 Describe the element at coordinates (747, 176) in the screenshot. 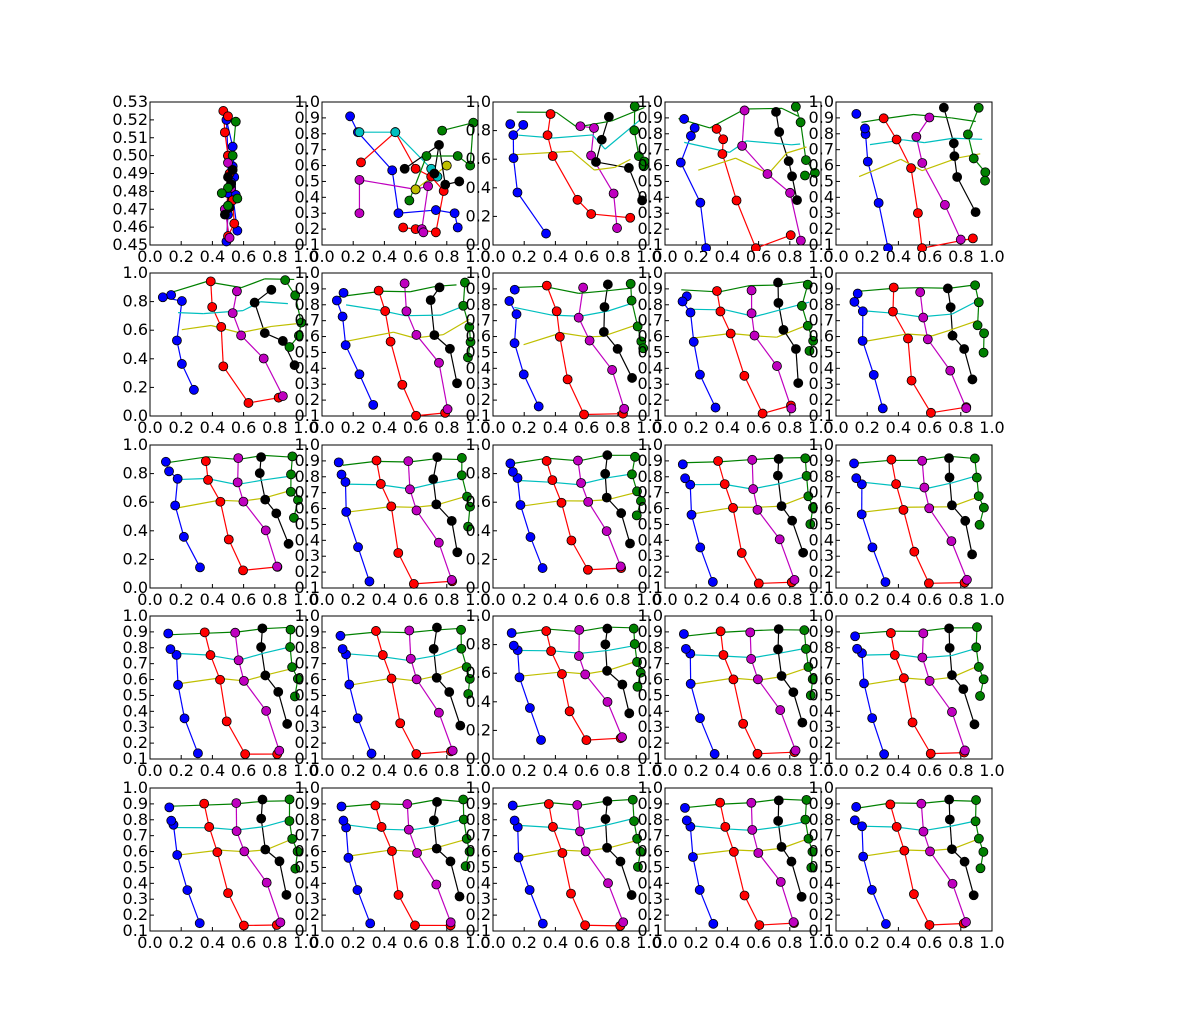

I see `plot-area` at that location.